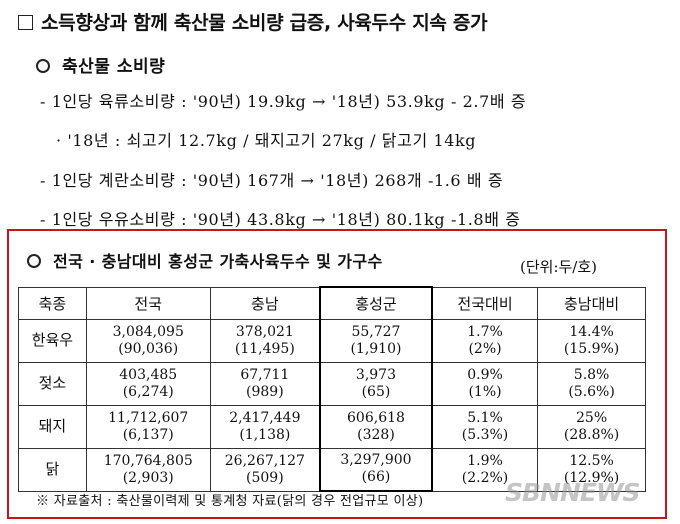 The width and height of the screenshot is (680, 524). I want to click on chungnam-value: 2,417,449, so click(265, 417).